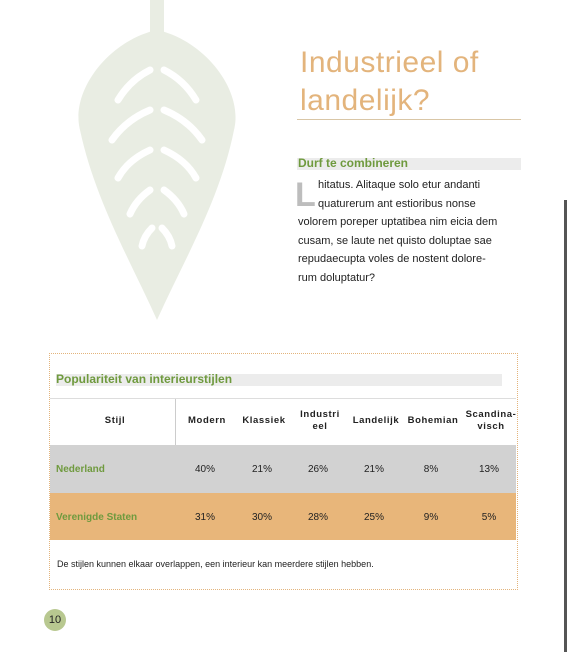  Describe the element at coordinates (207, 420) in the screenshot. I see `column-header: Modern` at that location.